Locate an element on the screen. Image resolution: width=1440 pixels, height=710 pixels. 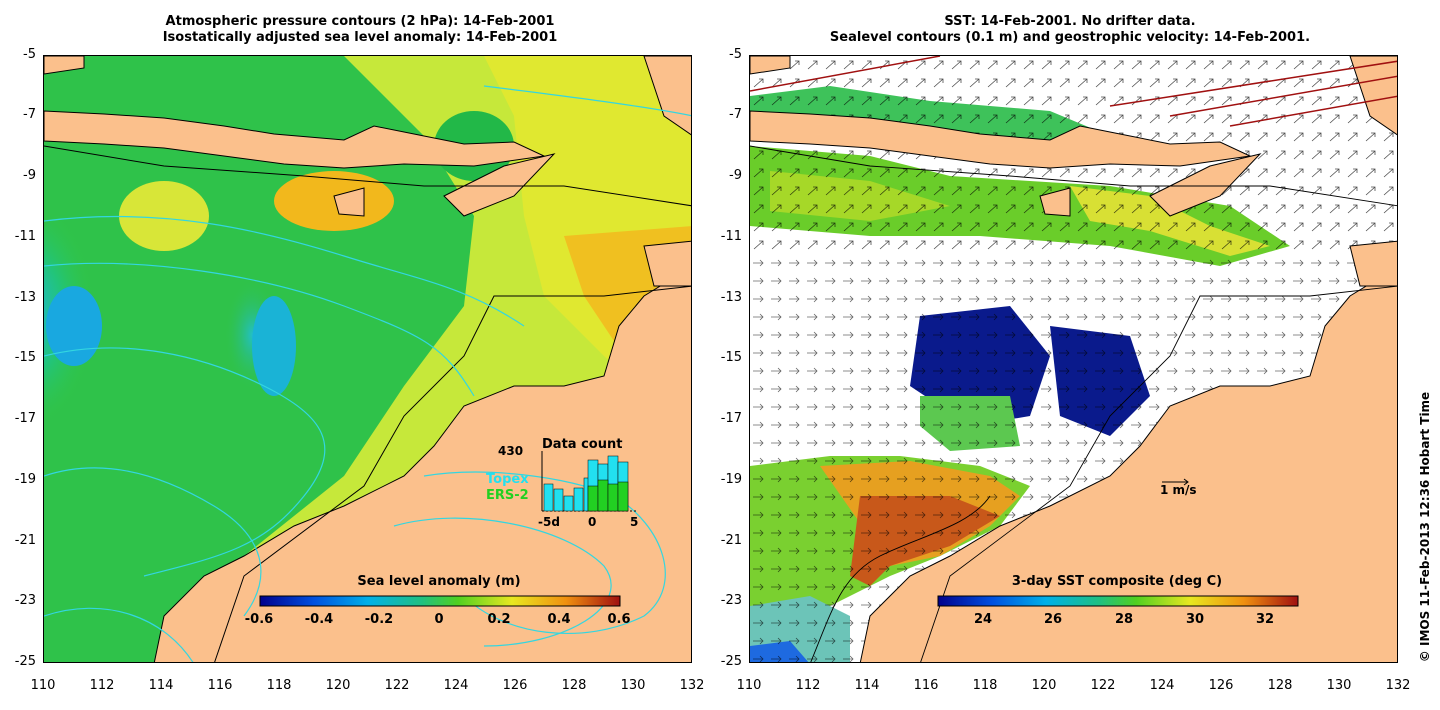
right-xtick-9: 128 is located at coordinates (1280, 685).